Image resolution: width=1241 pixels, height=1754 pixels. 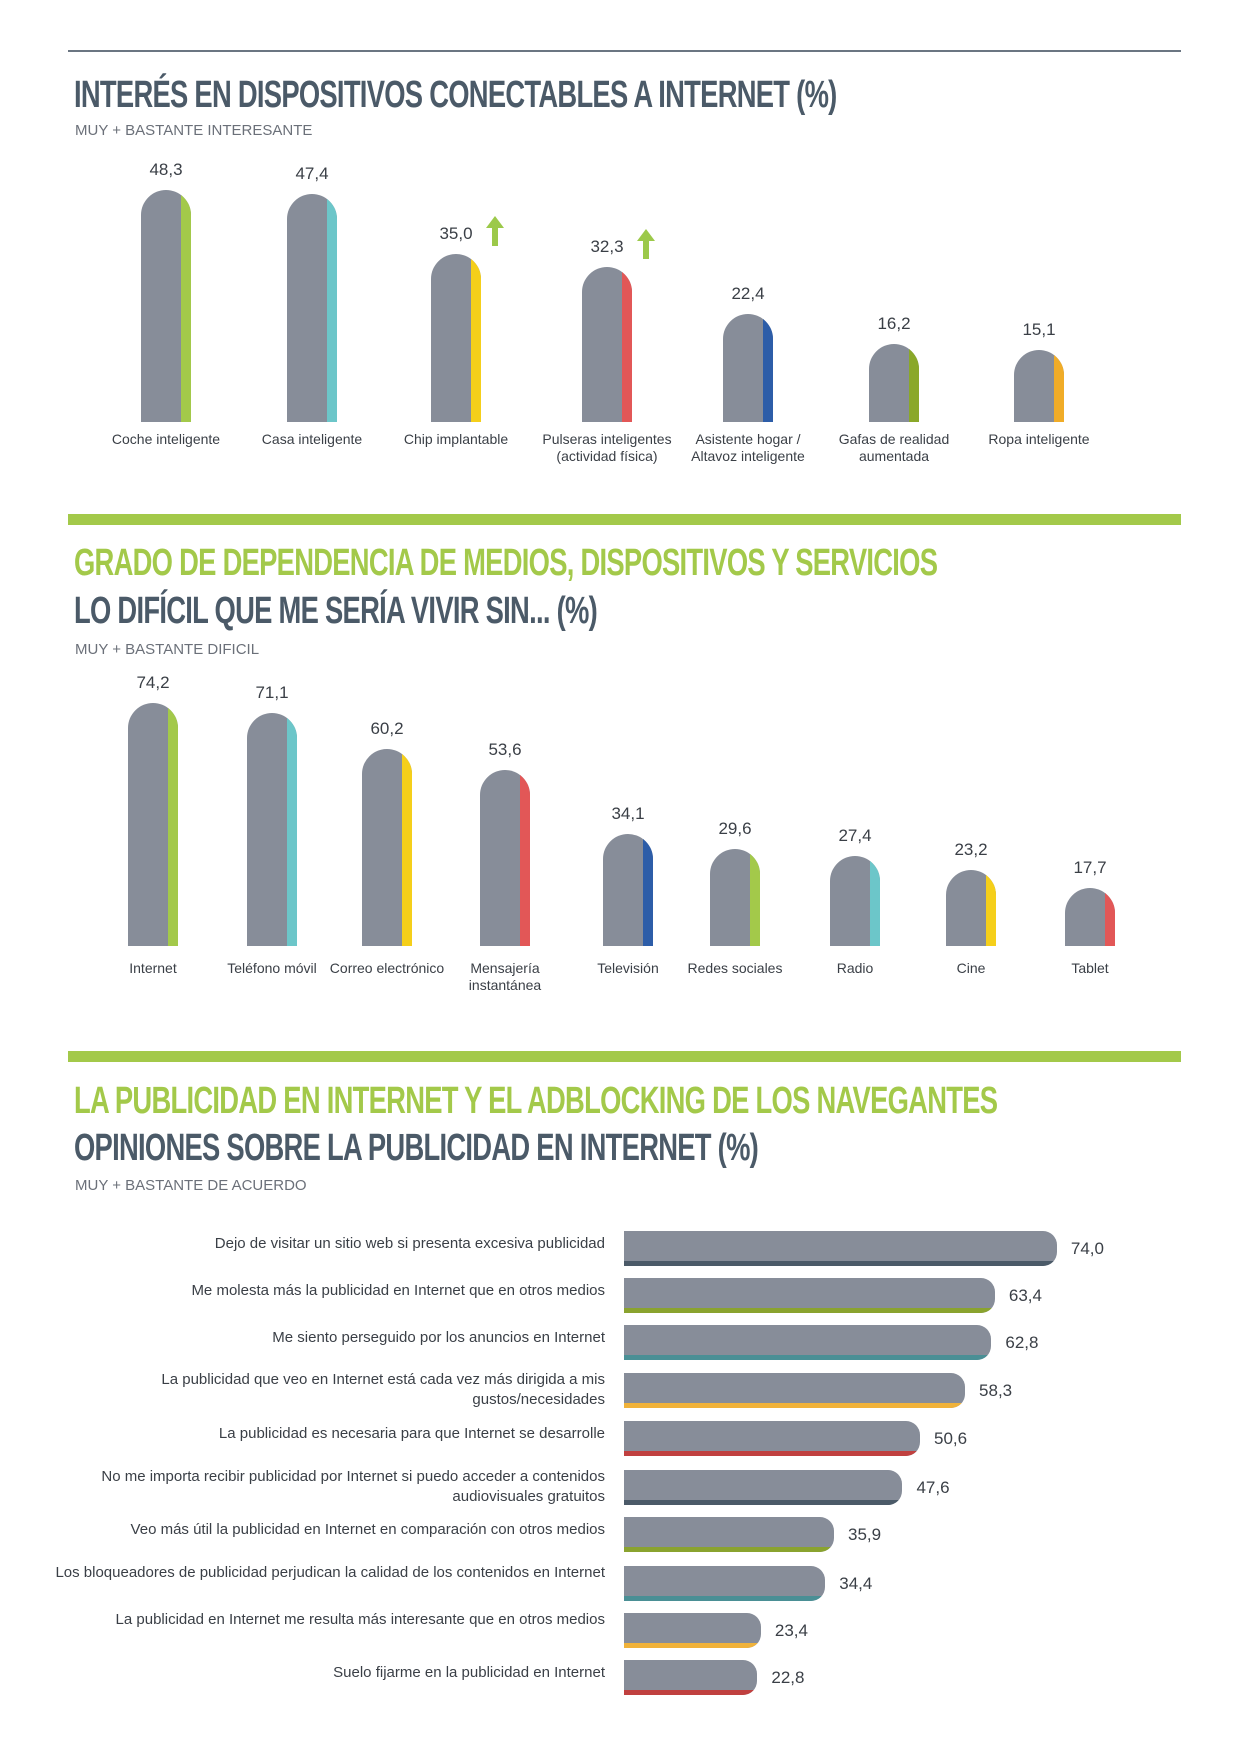 What do you see at coordinates (971, 849) in the screenshot?
I see `value-label: 23,2` at bounding box center [971, 849].